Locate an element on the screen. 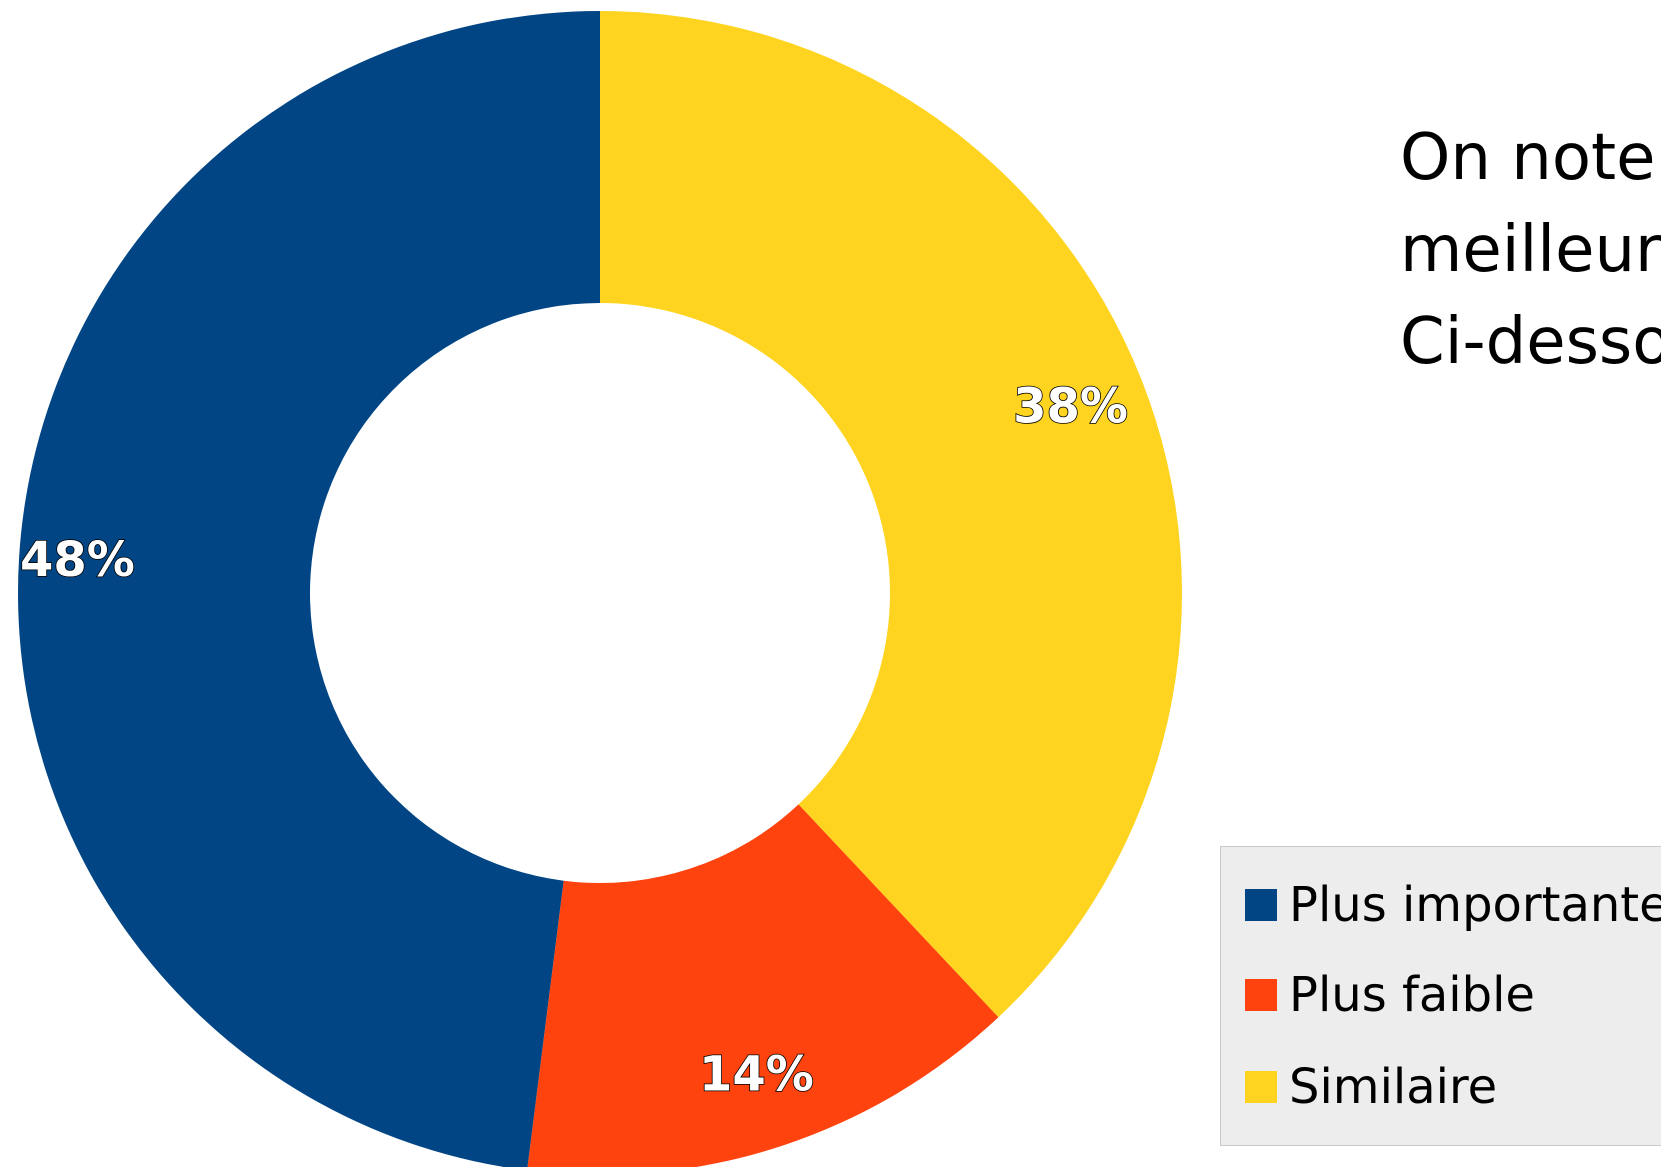 This screenshot has width=1661, height=1167. legend-label-plus-faible: Plus faible is located at coordinates (1412, 995).